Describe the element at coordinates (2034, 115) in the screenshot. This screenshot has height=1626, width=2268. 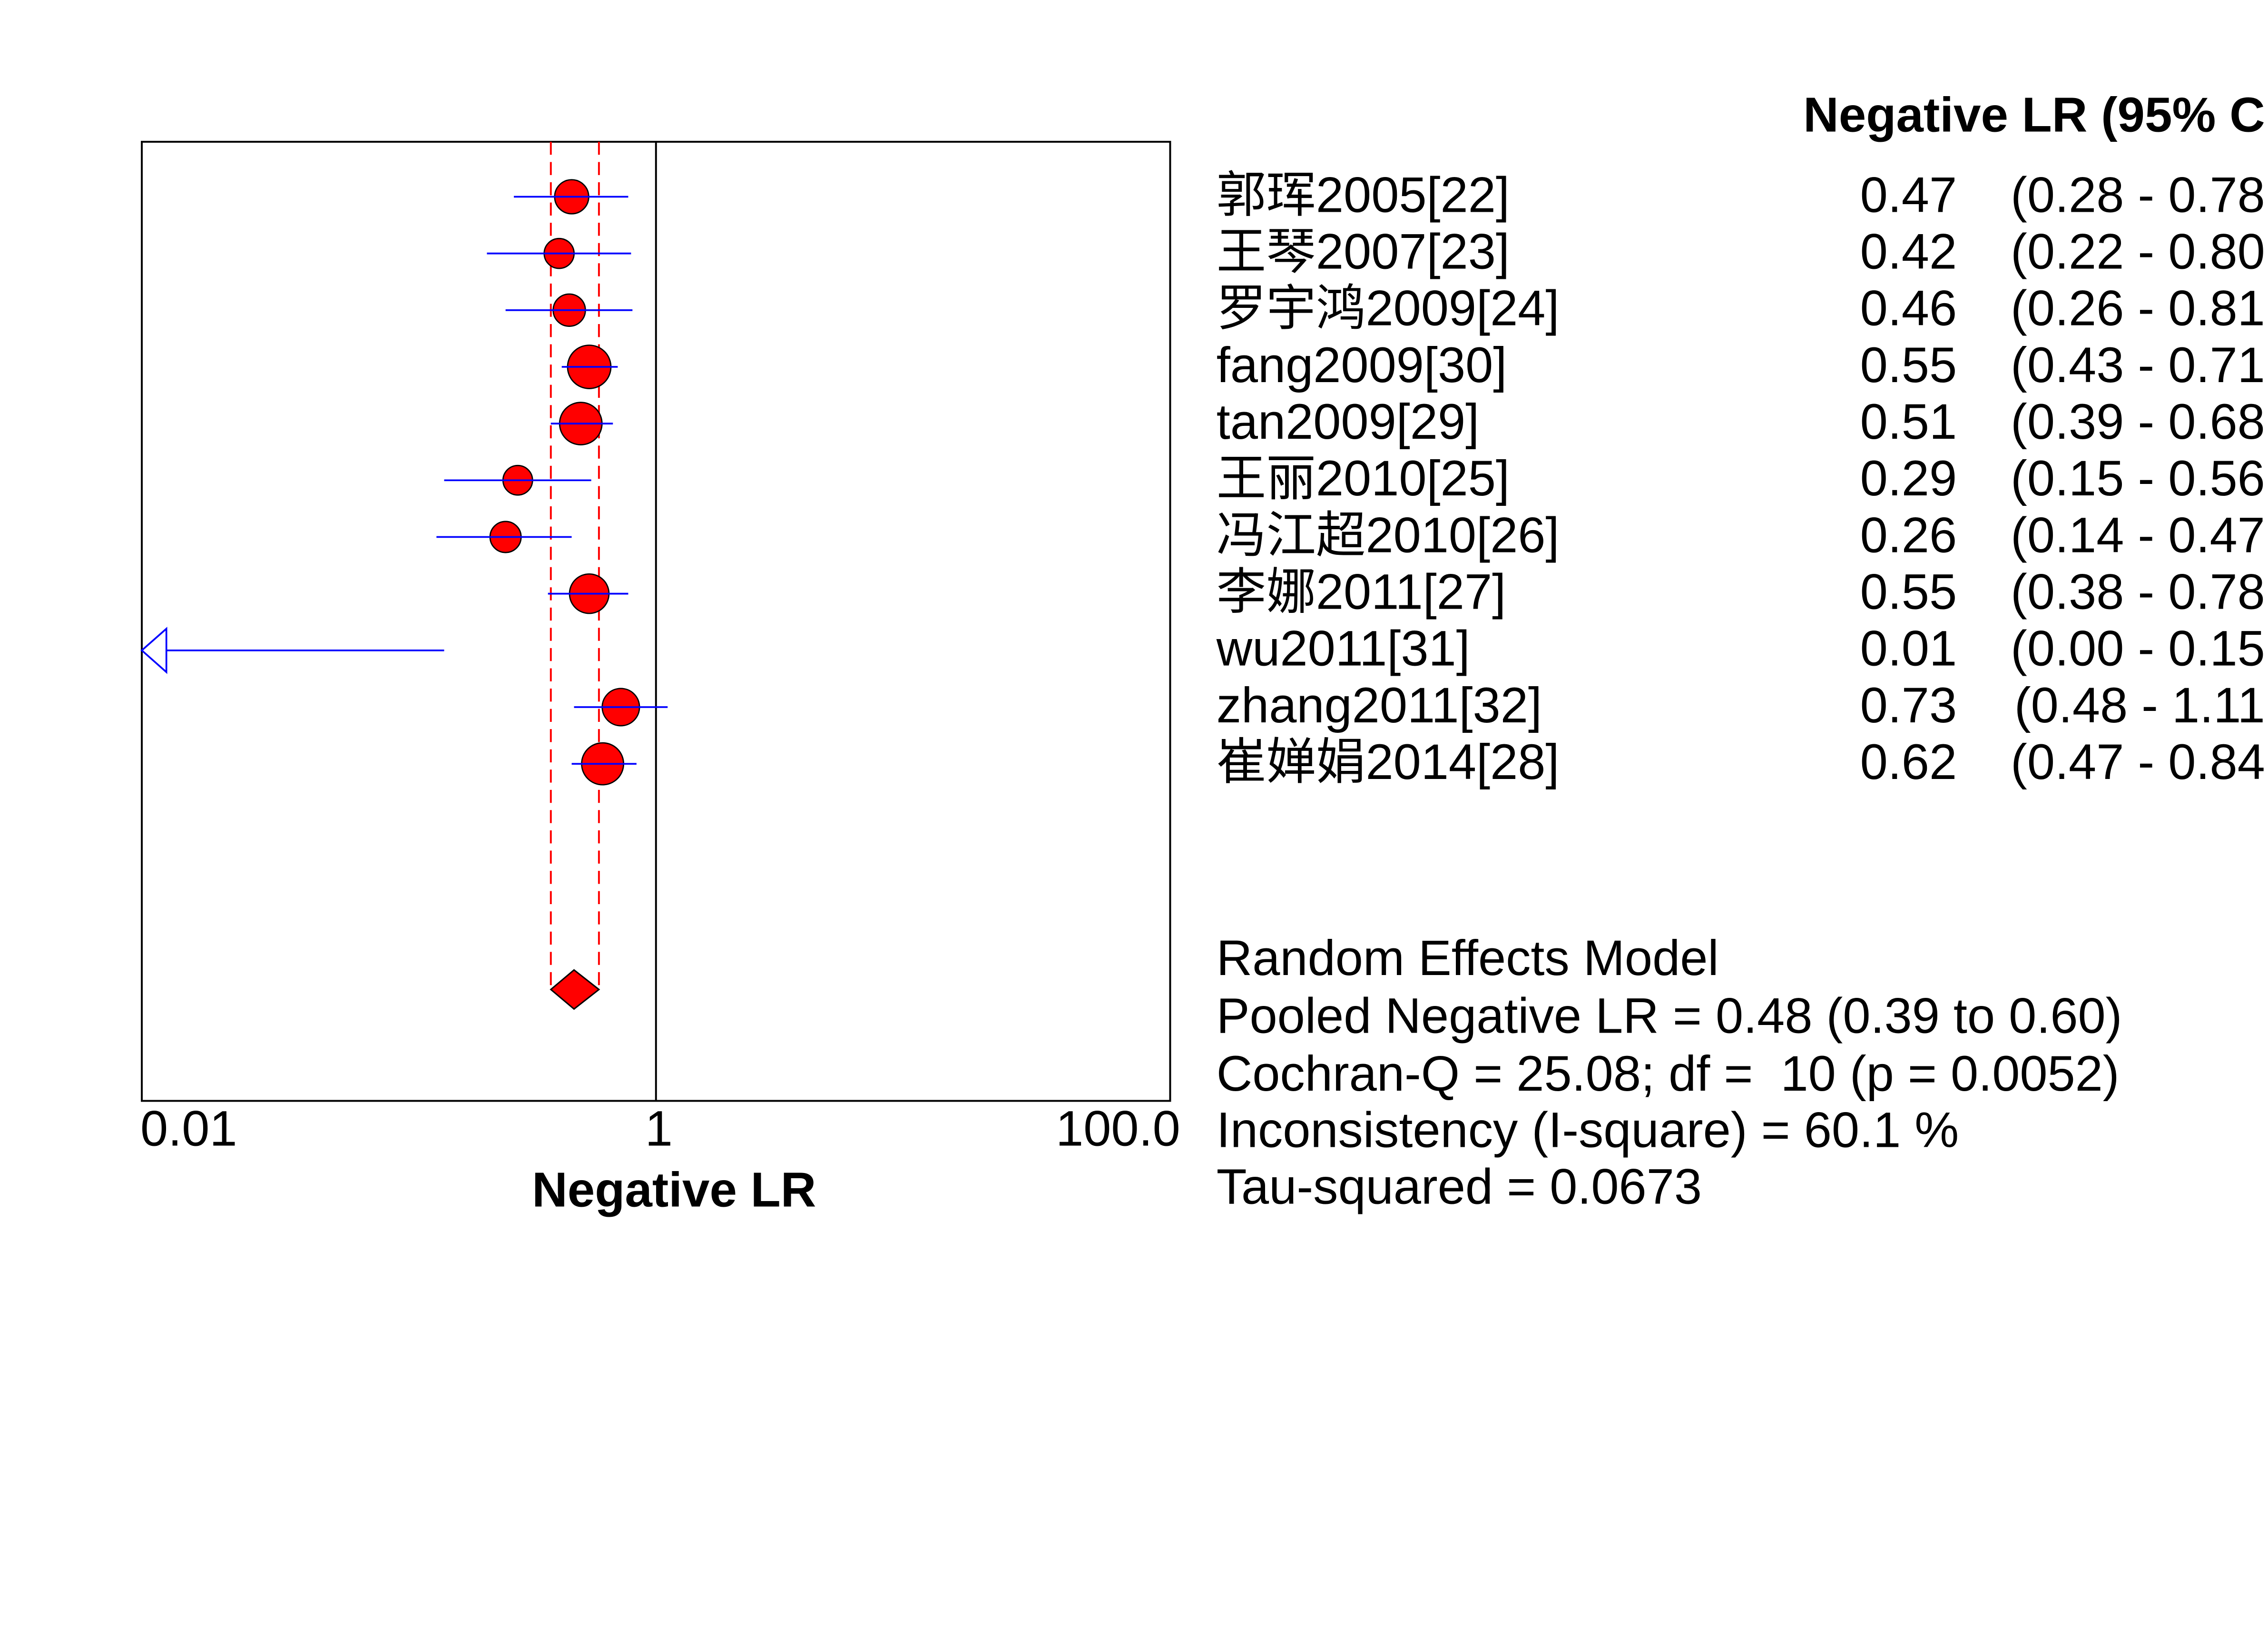
I see `column-header: Negative LR (95% C` at that location.